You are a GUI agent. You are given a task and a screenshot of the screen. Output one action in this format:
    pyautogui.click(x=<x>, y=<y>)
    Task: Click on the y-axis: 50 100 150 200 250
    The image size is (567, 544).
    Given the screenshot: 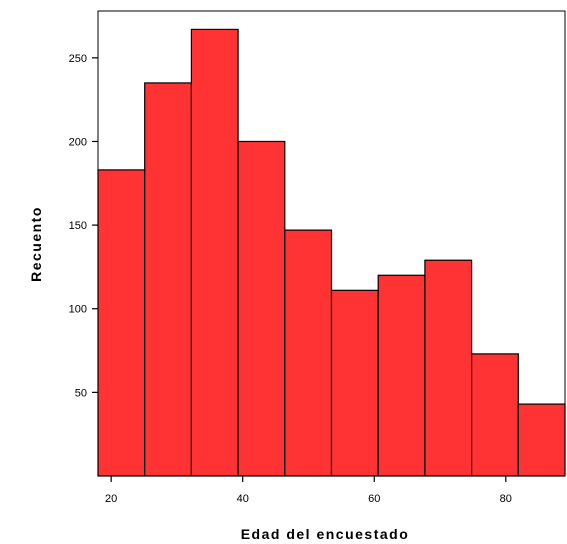 What is the action you would take?
    pyautogui.click(x=83, y=226)
    